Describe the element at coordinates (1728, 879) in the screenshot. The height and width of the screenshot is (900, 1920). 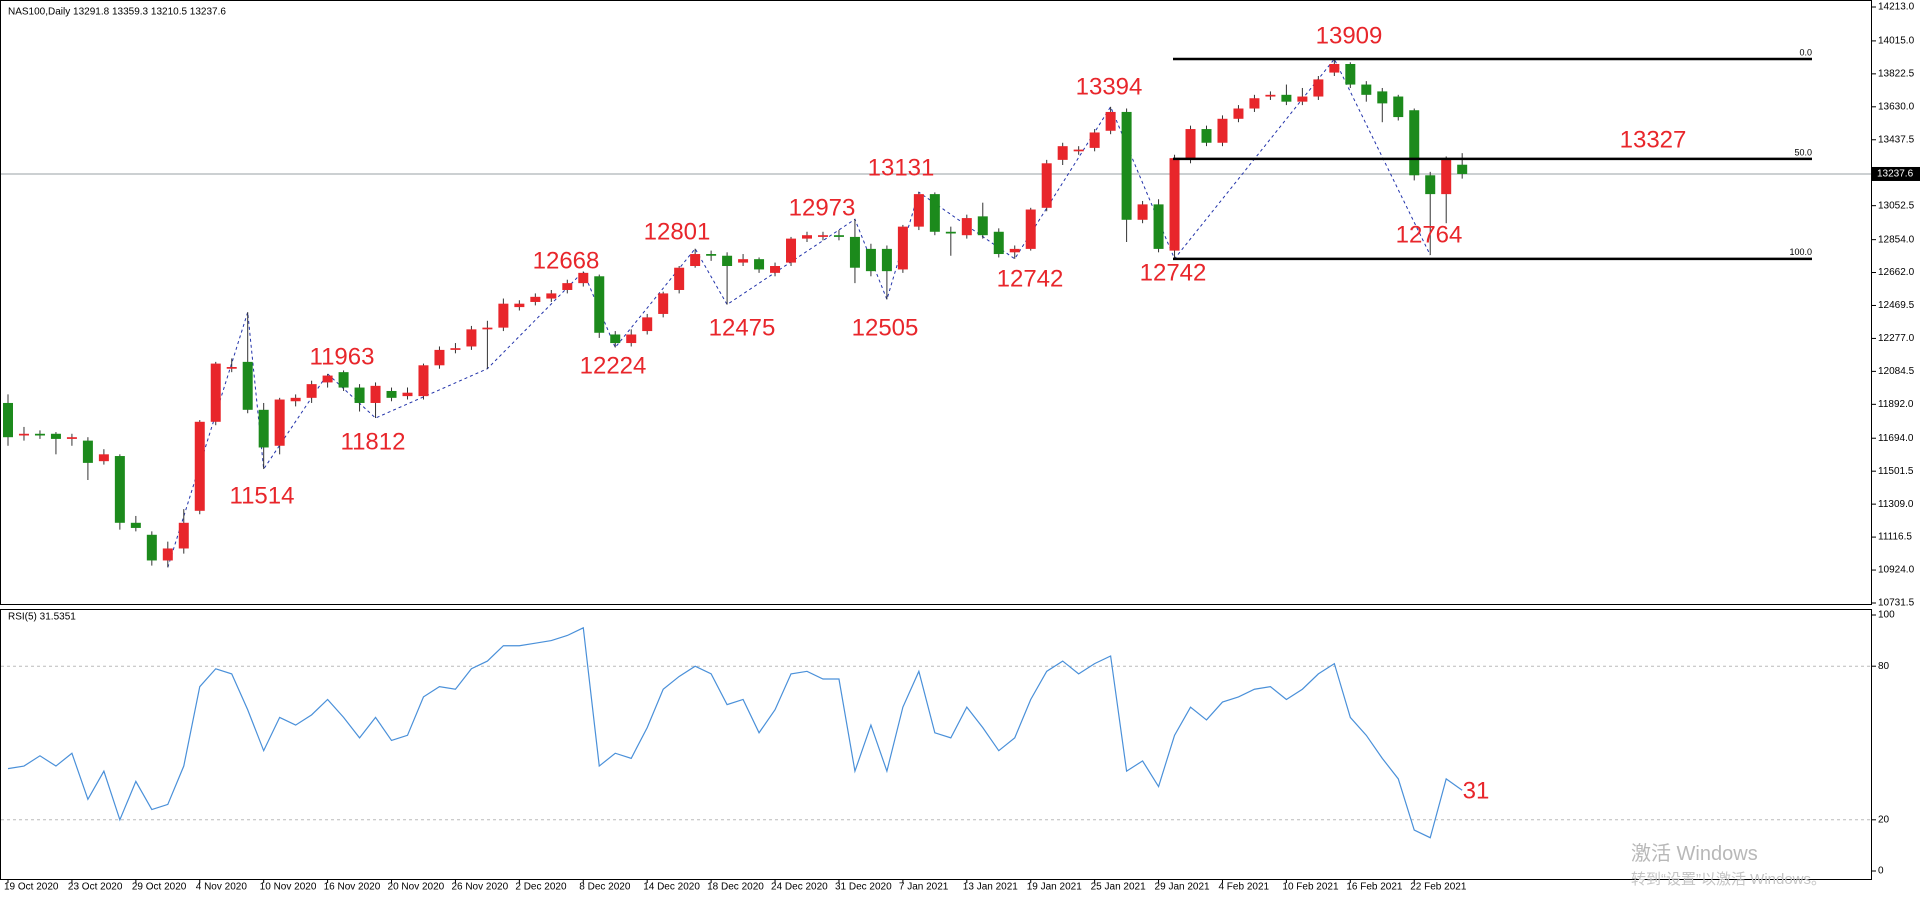
I see `watermark: 转到“设置”以激活 Windows。` at that location.